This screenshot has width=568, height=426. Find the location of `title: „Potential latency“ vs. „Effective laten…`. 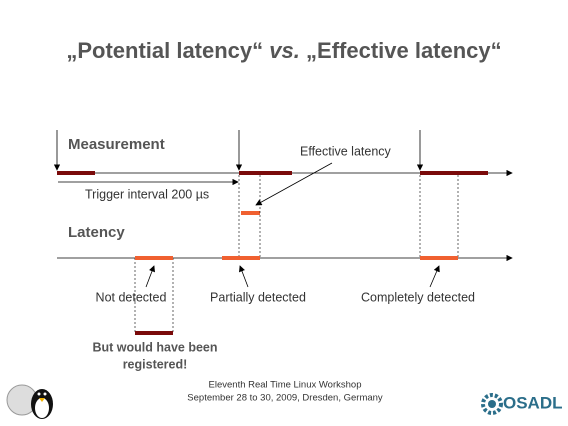

title: „Potential latency“ vs. „Effective laten… is located at coordinates (283, 50).